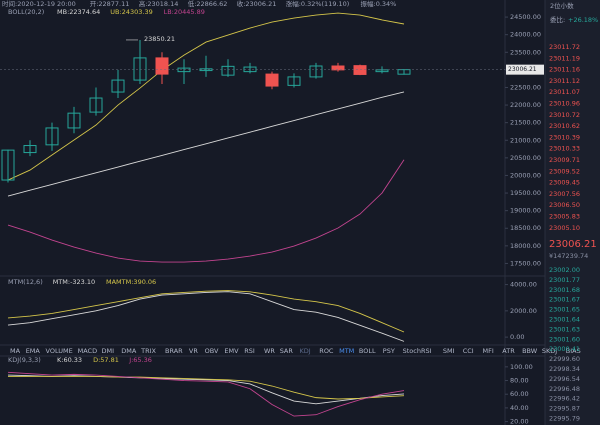 Image resolution: width=600 pixels, height=425 pixels. I want to click on ask-price: 23006.50, so click(564, 205).